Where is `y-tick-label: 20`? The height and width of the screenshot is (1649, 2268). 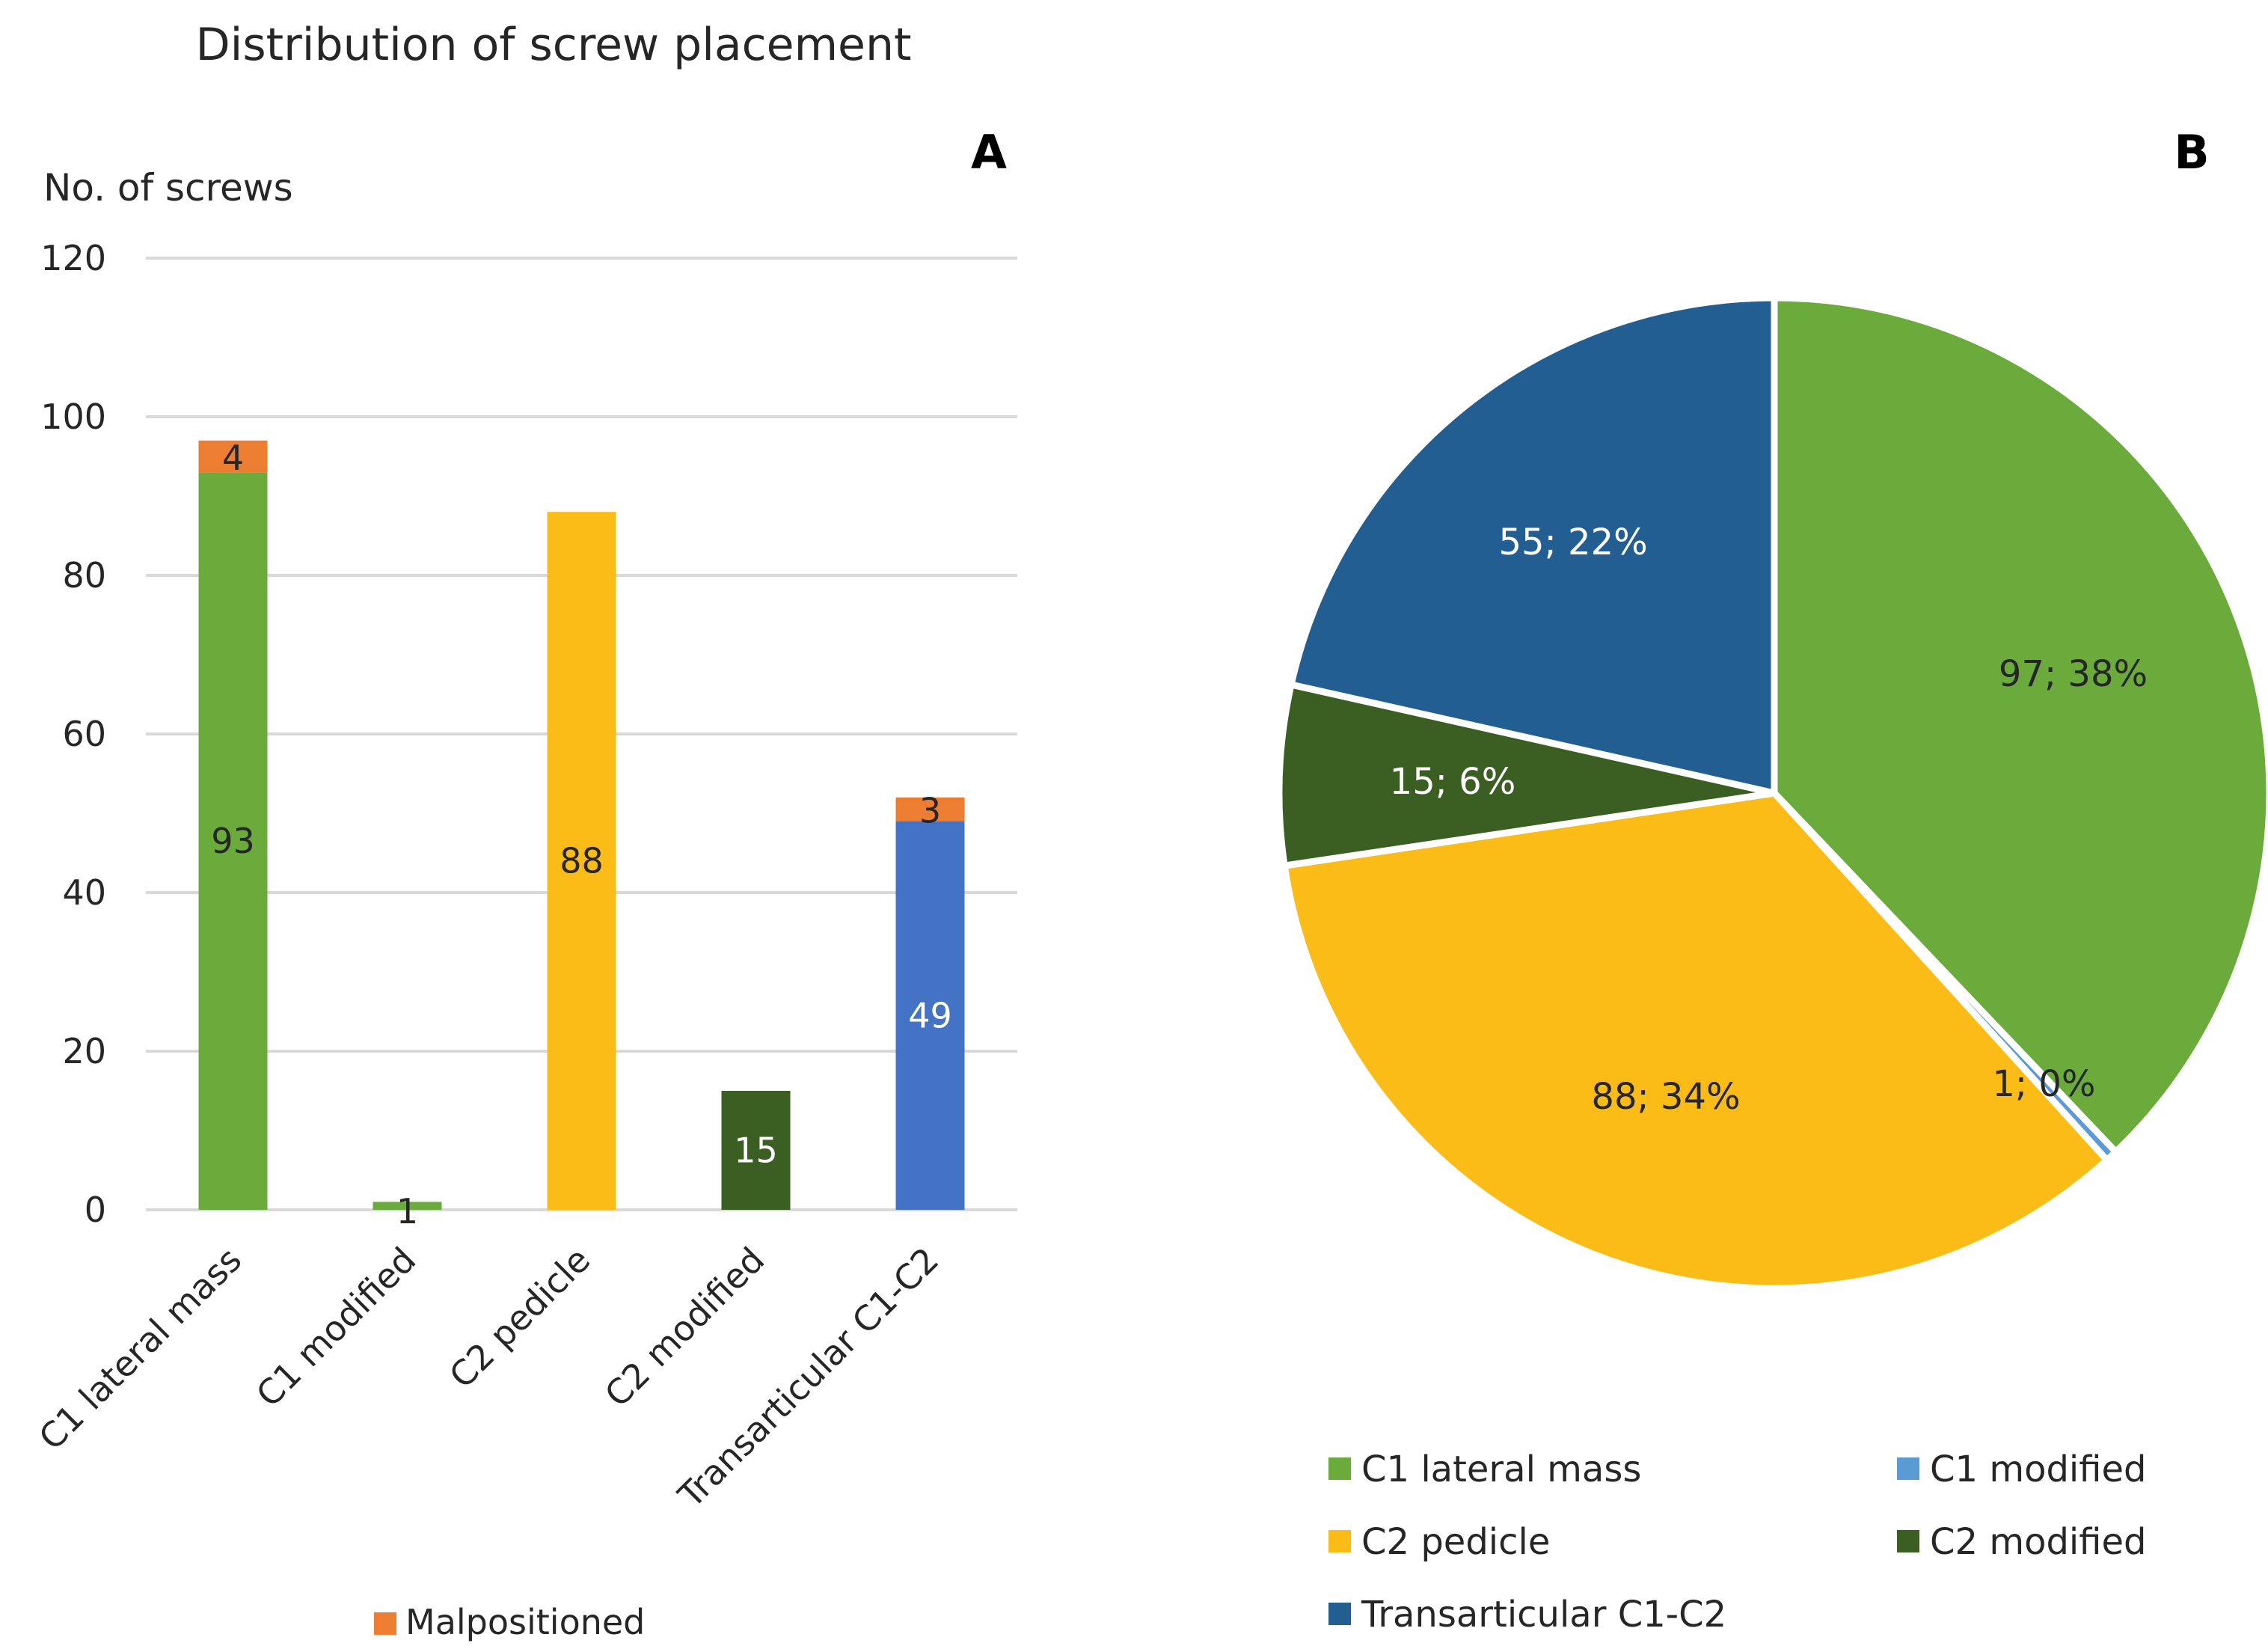
y-tick-label: 20 is located at coordinates (84, 1051).